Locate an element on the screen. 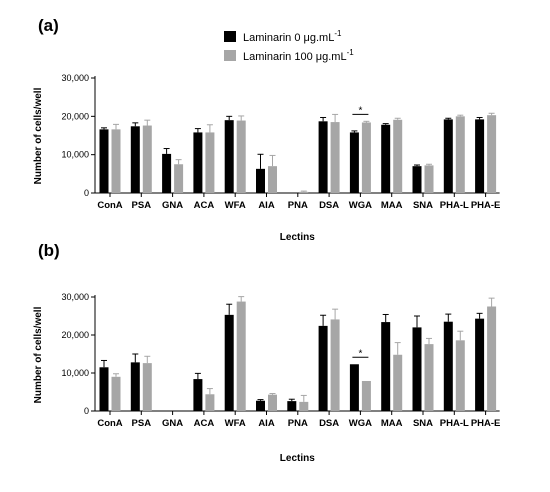  legend-label-series-1: Laminarin 100 μg.mL-1 is located at coordinates (298, 55).